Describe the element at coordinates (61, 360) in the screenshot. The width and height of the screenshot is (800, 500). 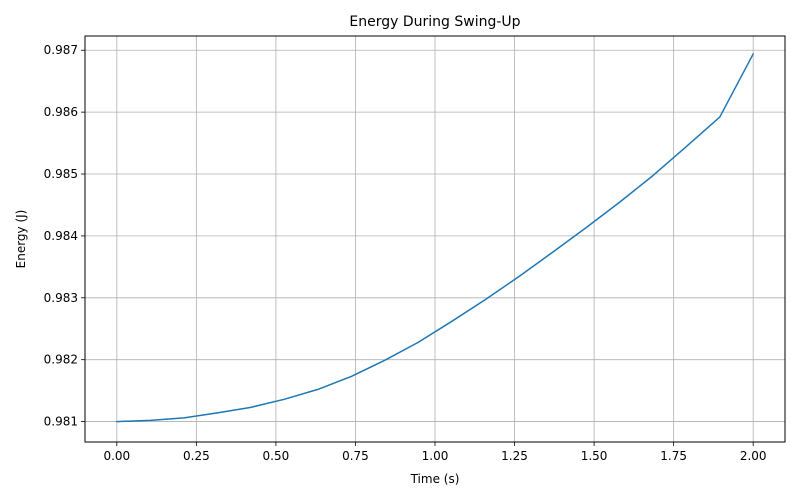
I see `y-tick-label: 0.982` at that location.